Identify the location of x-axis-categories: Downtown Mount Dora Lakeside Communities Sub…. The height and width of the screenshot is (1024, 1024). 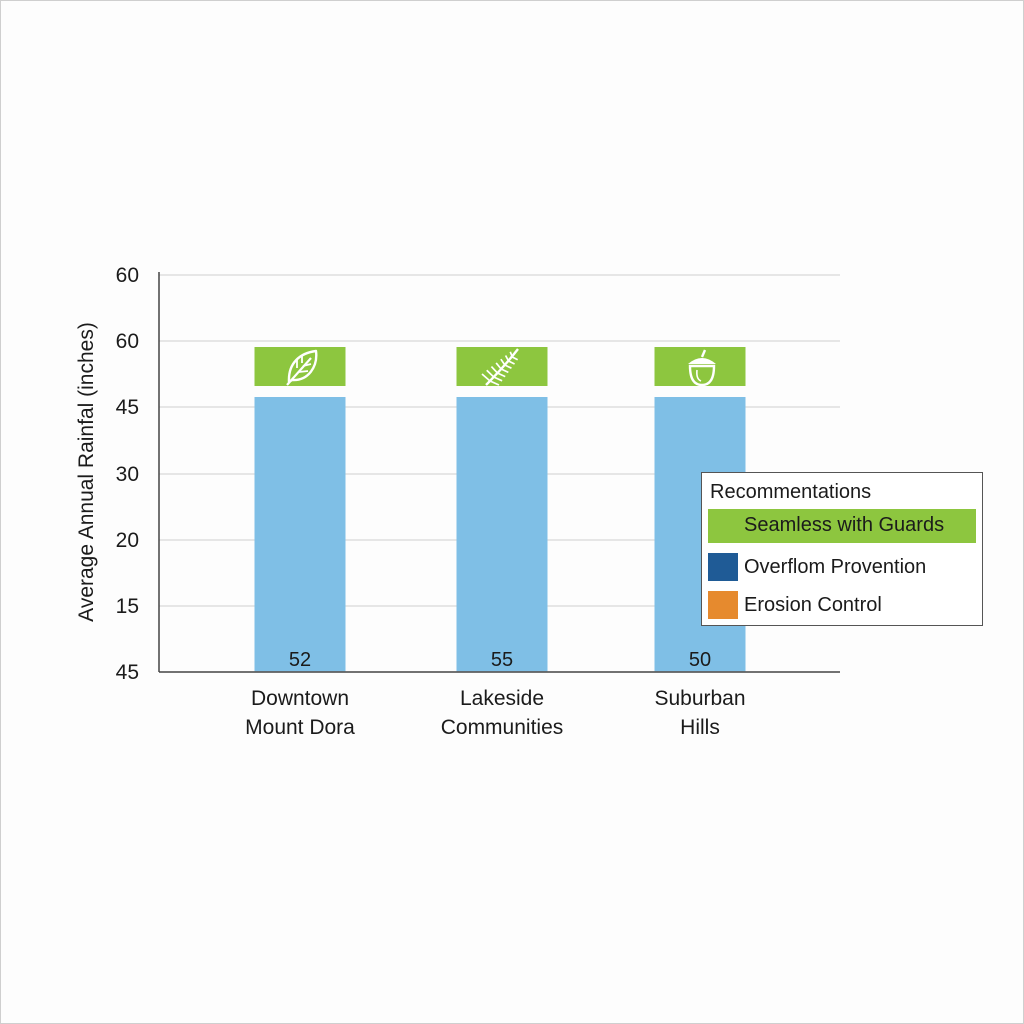
(495, 713).